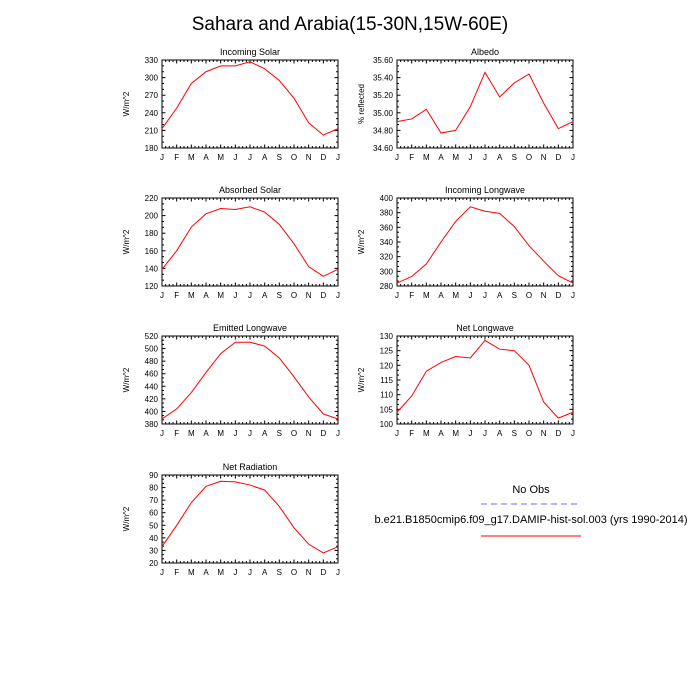 The width and height of the screenshot is (700, 700). Describe the element at coordinates (387, 257) in the screenshot. I see `incoming-longwave-ytick-label: 320` at that location.